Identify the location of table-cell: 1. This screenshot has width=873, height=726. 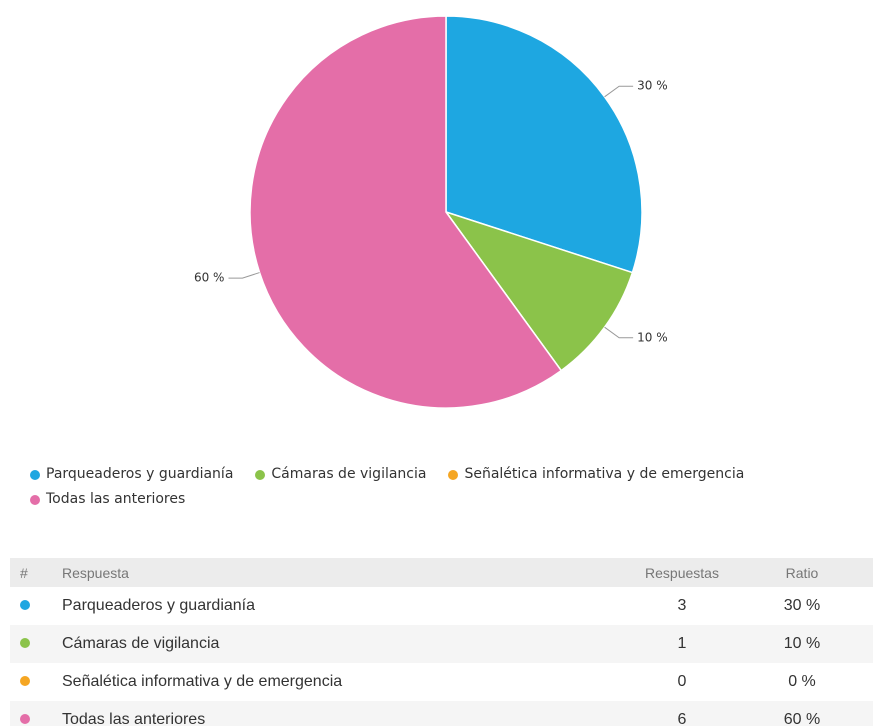
(682, 643).